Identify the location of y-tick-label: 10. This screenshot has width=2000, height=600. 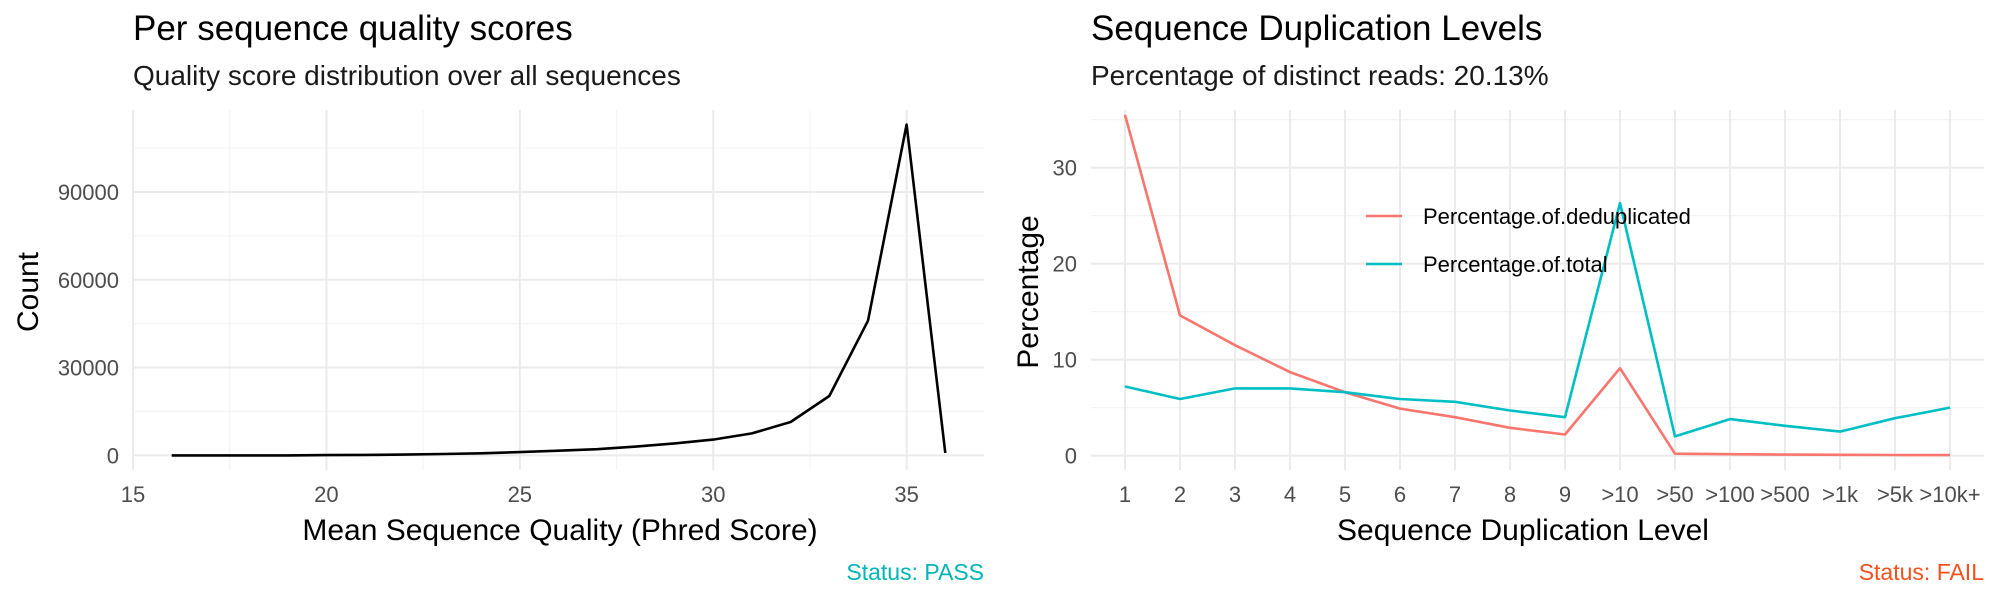
(1065, 360).